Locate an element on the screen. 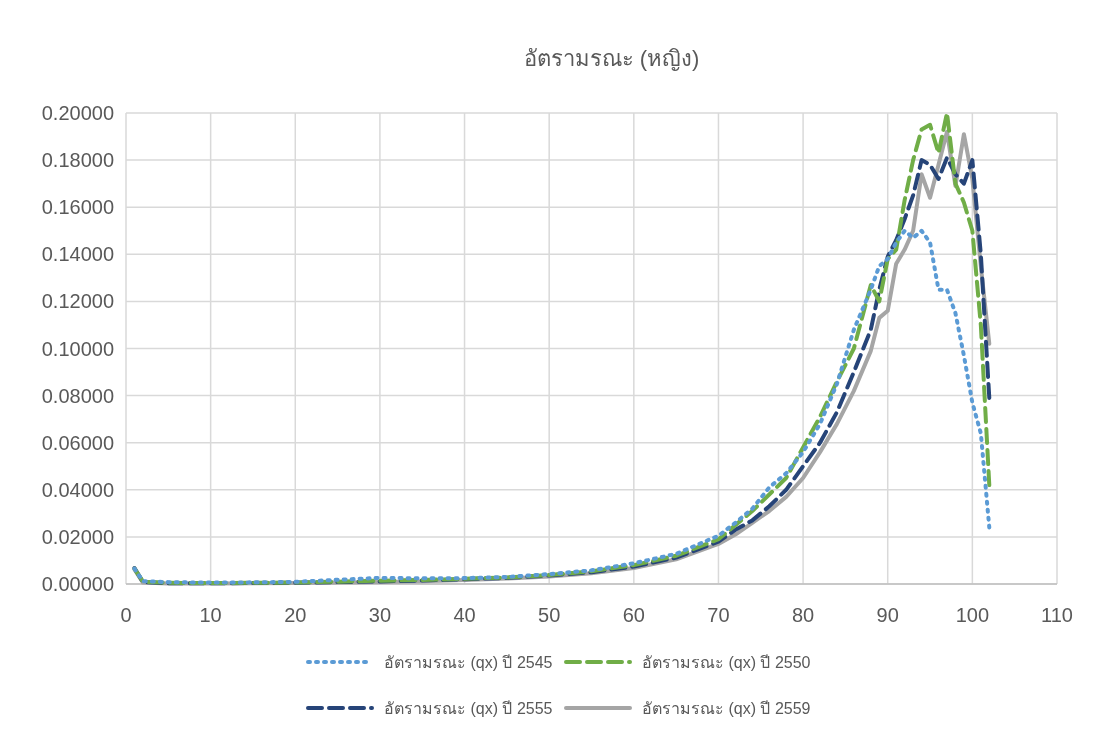  y-tick-label: 0.02000 is located at coordinates (77, 536).